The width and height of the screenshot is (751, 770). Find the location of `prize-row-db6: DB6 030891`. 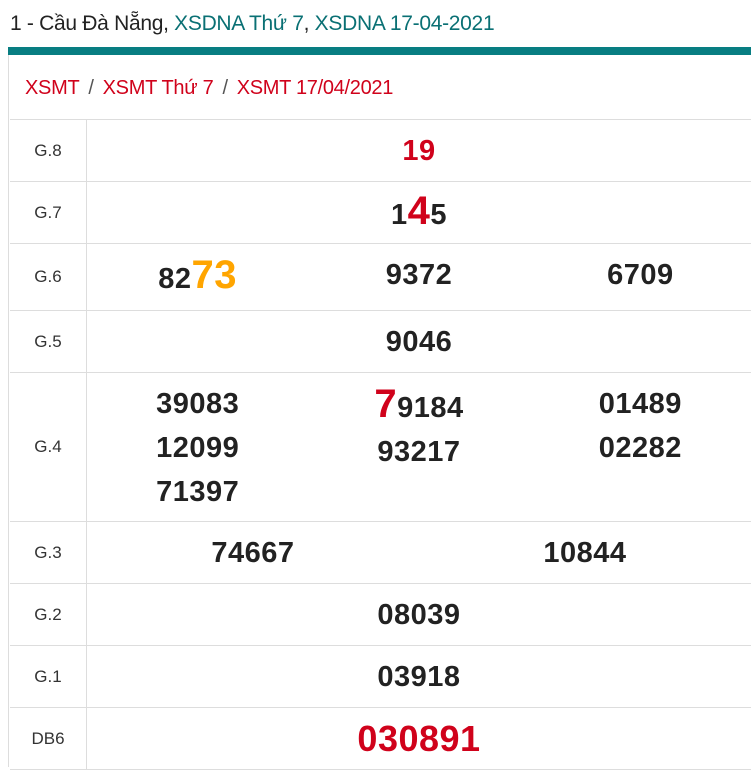

prize-row-db6: DB6 030891 is located at coordinates (380, 739).